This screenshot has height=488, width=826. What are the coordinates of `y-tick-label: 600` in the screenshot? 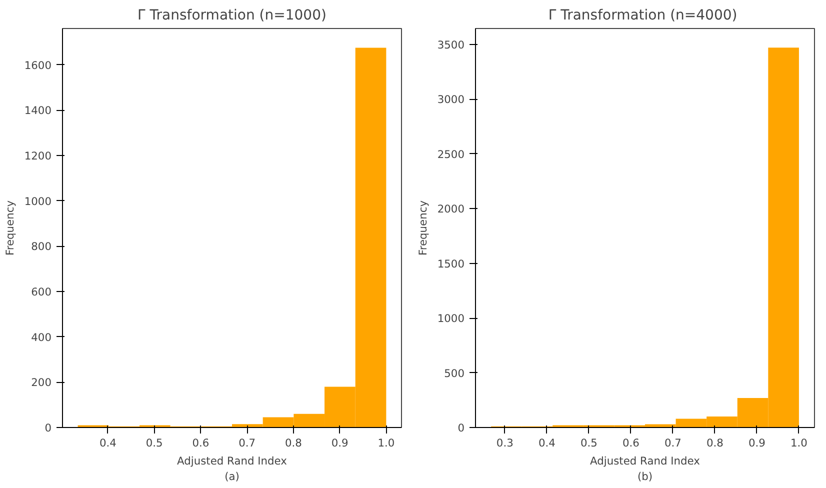 It's located at (41, 291).